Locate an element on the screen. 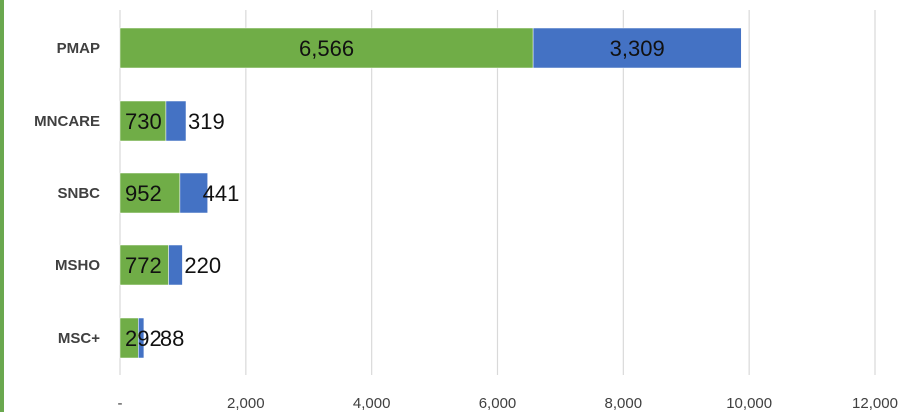 The height and width of the screenshot is (412, 909). data-label-s0-3: 772 is located at coordinates (143, 265).